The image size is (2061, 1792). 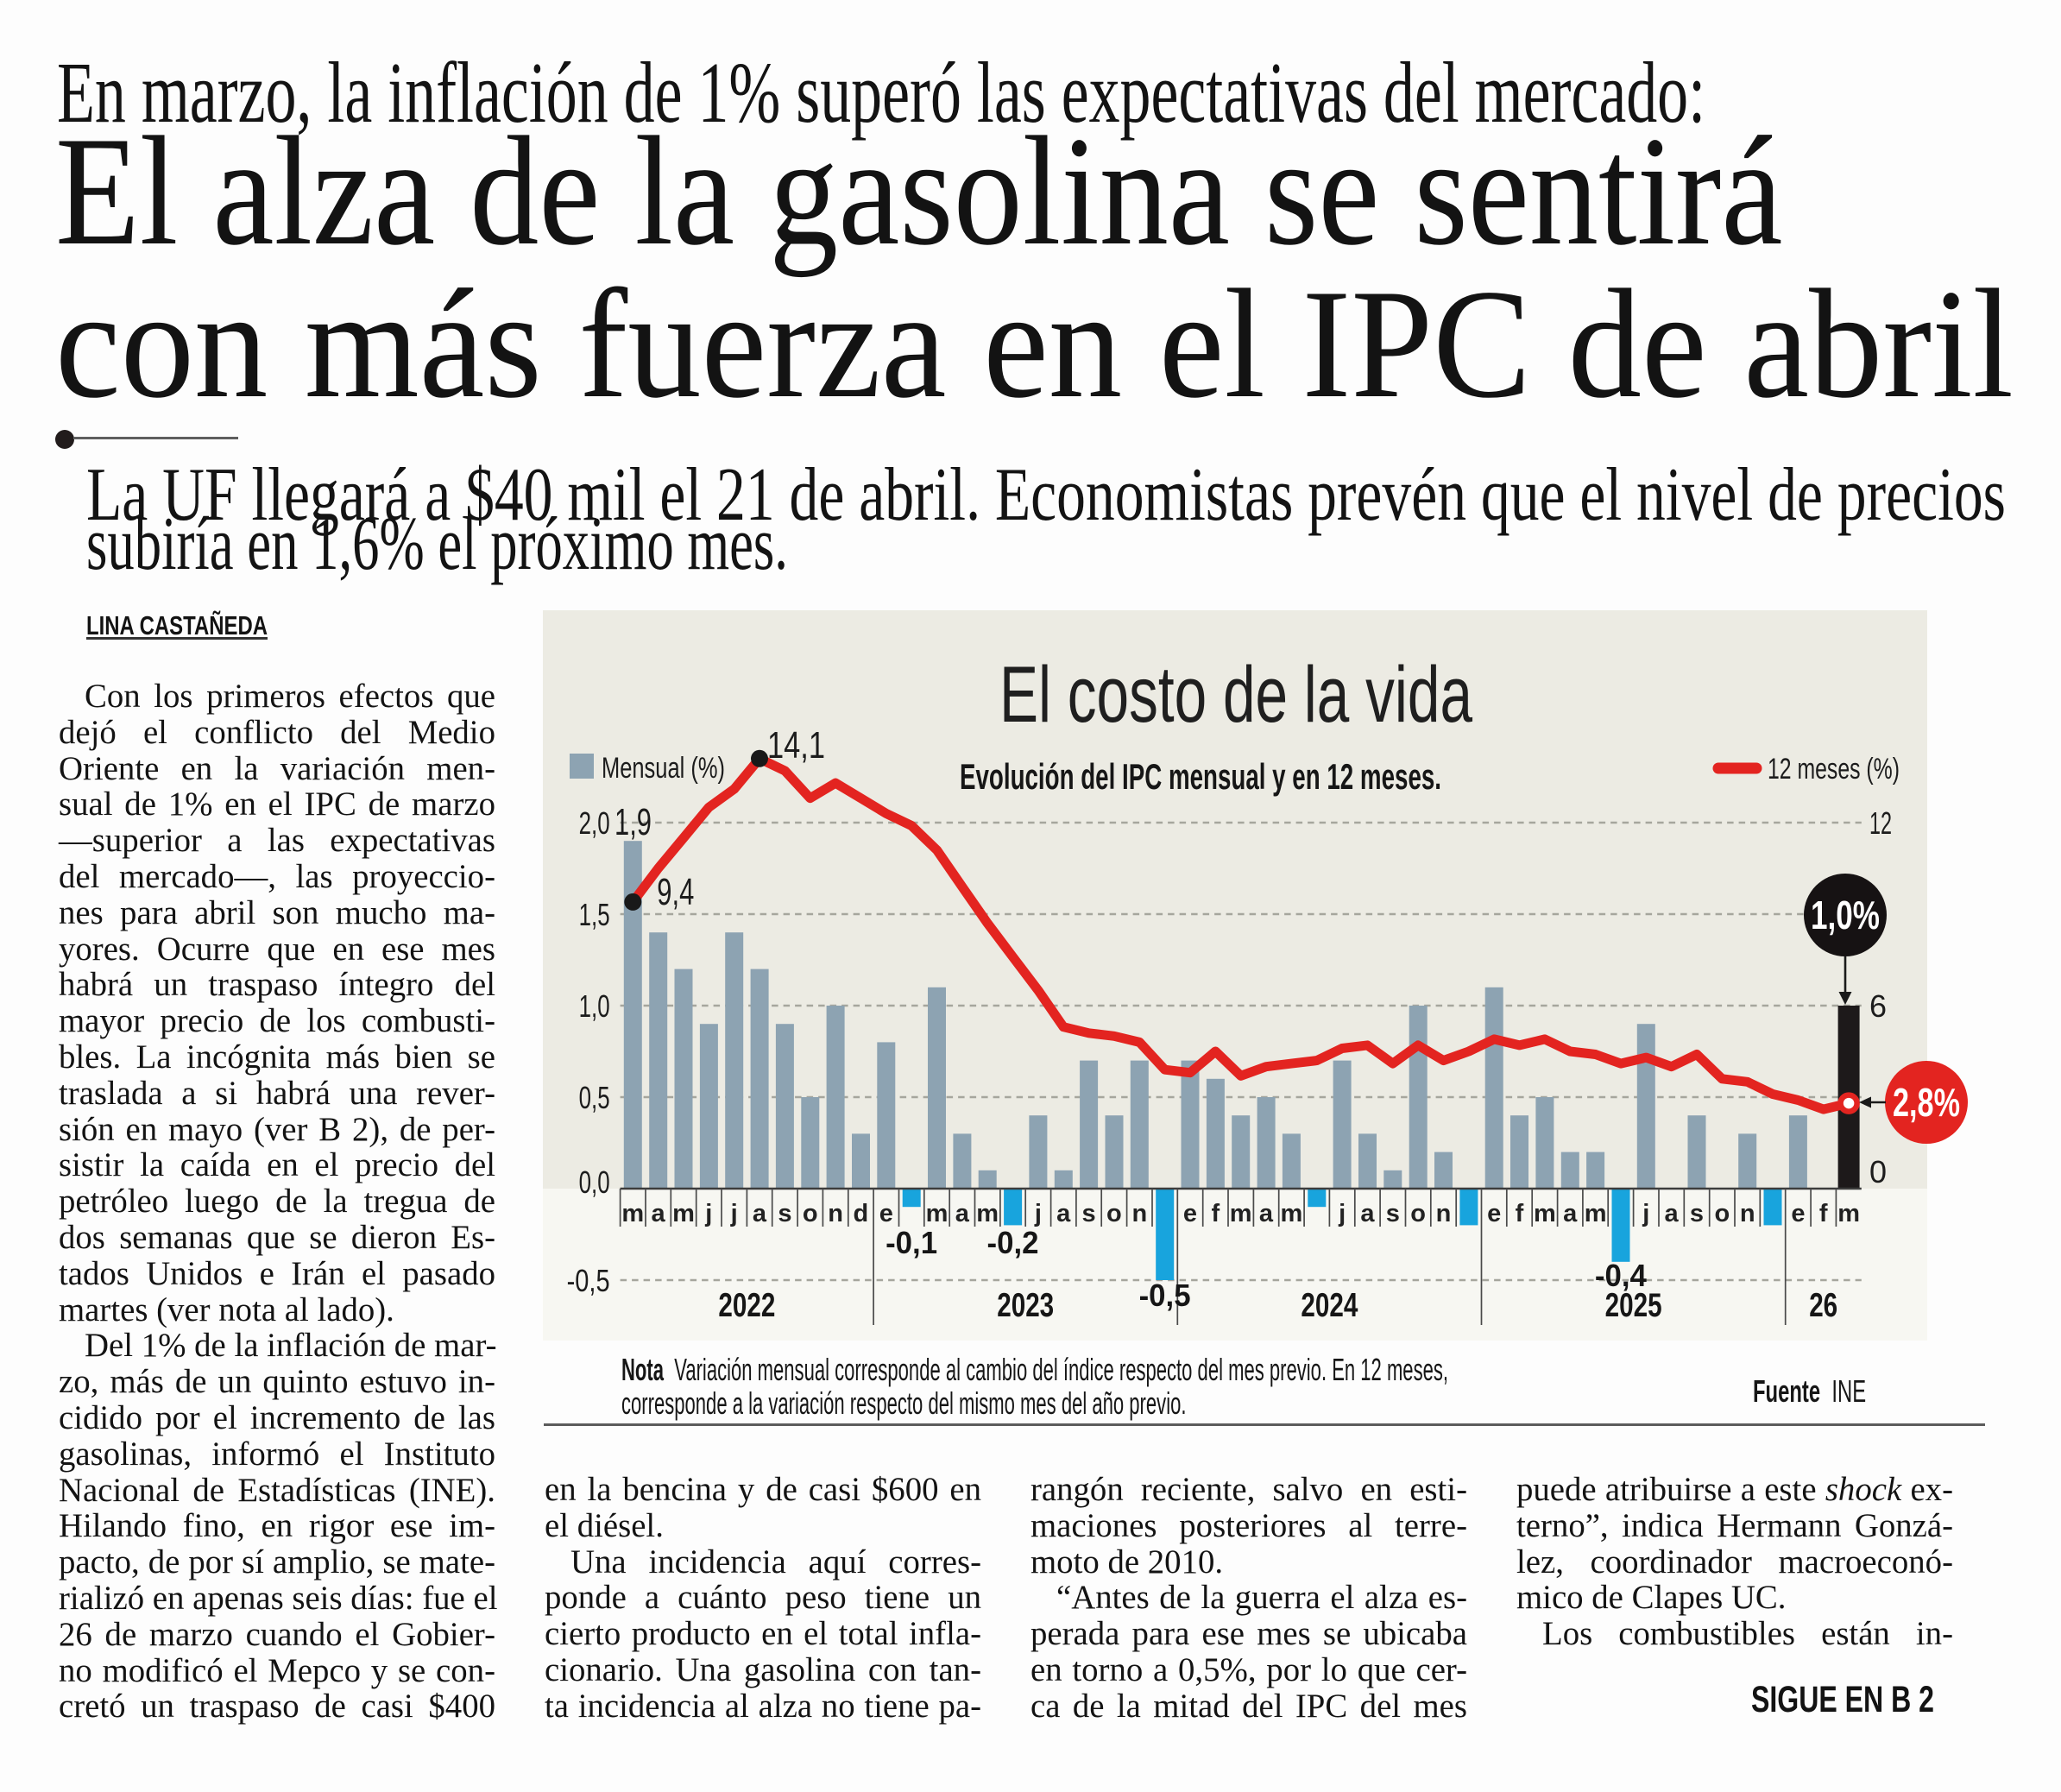 I want to click on svg-text: d, so click(x=861, y=1213).